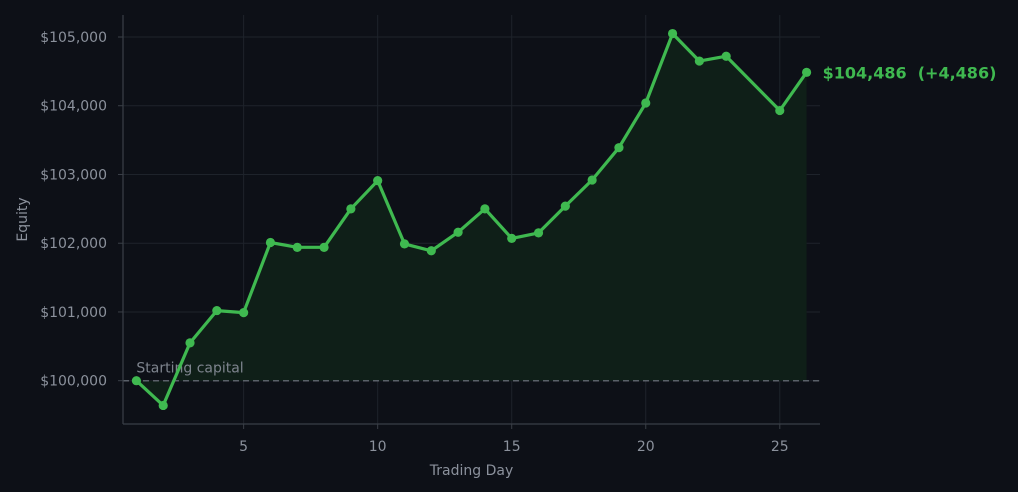 This screenshot has height=492, width=1018. What do you see at coordinates (73, 107) in the screenshot?
I see `y-tick-label: $104,000` at bounding box center [73, 107].